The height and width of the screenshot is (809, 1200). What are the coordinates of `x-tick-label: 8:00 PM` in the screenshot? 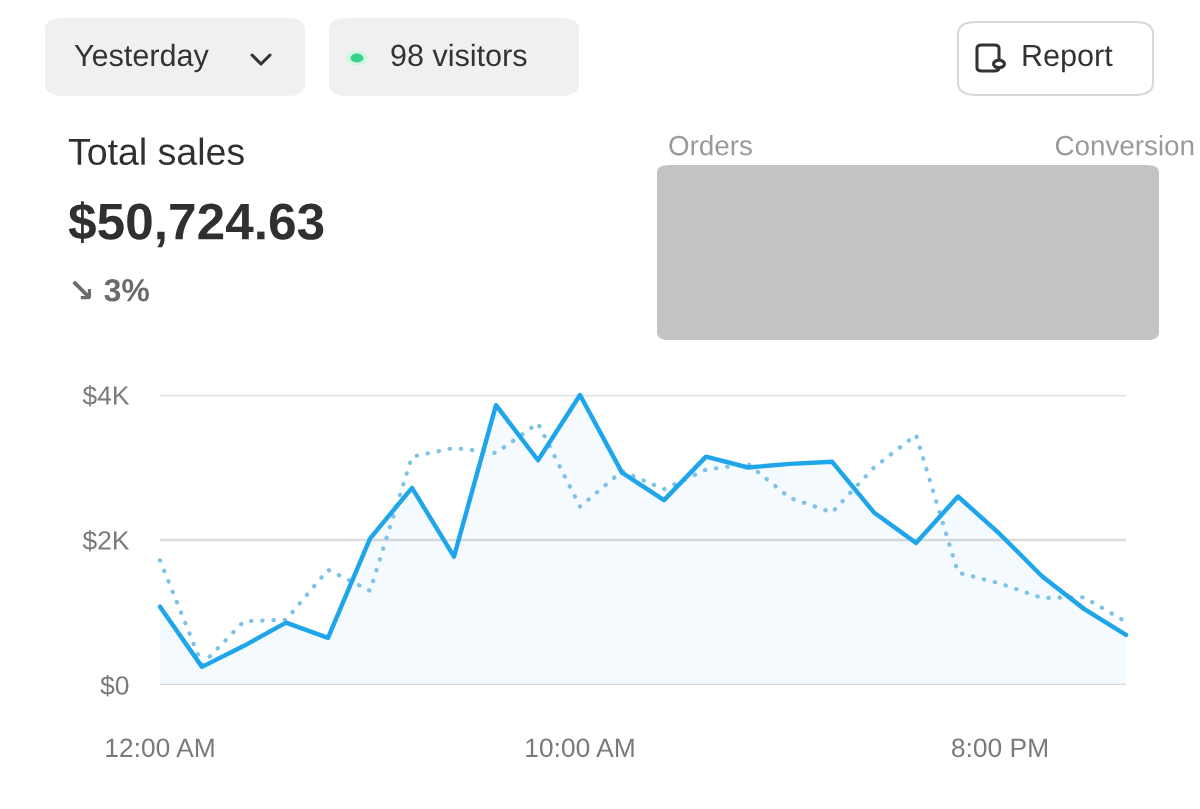 It's located at (999, 748).